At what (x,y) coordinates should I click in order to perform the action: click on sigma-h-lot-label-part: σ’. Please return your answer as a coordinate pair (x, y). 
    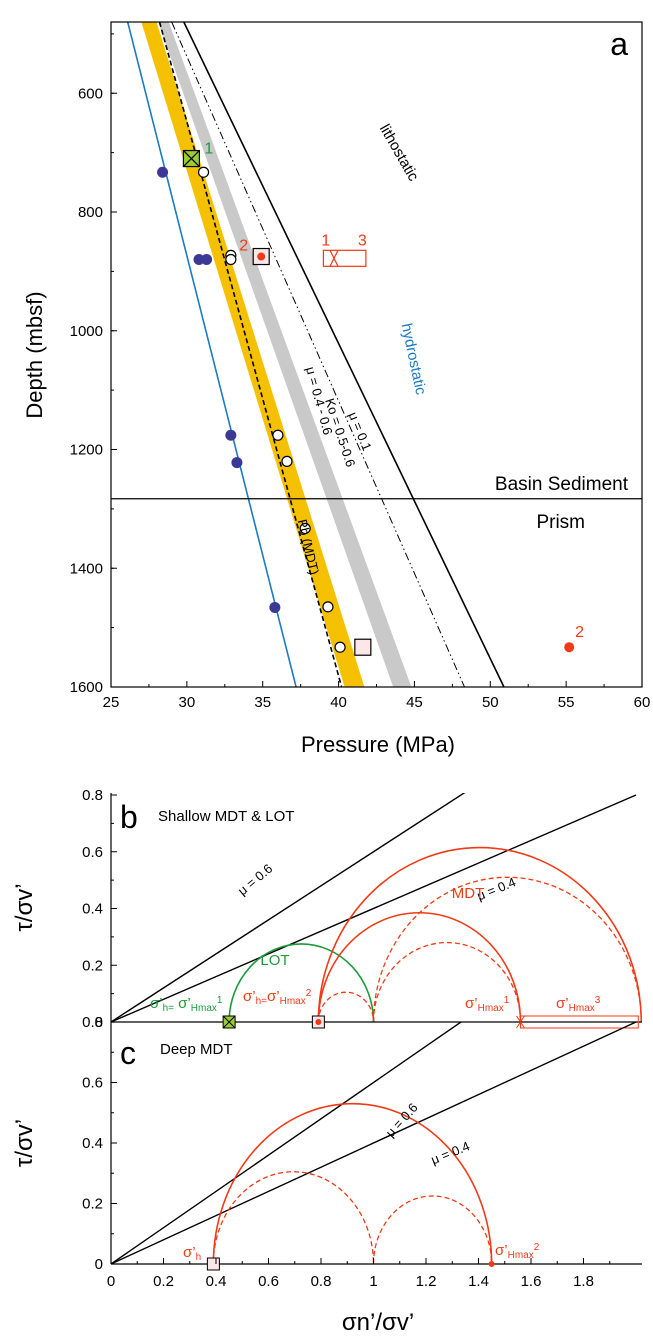
    Looking at the image, I should click on (182, 1003).